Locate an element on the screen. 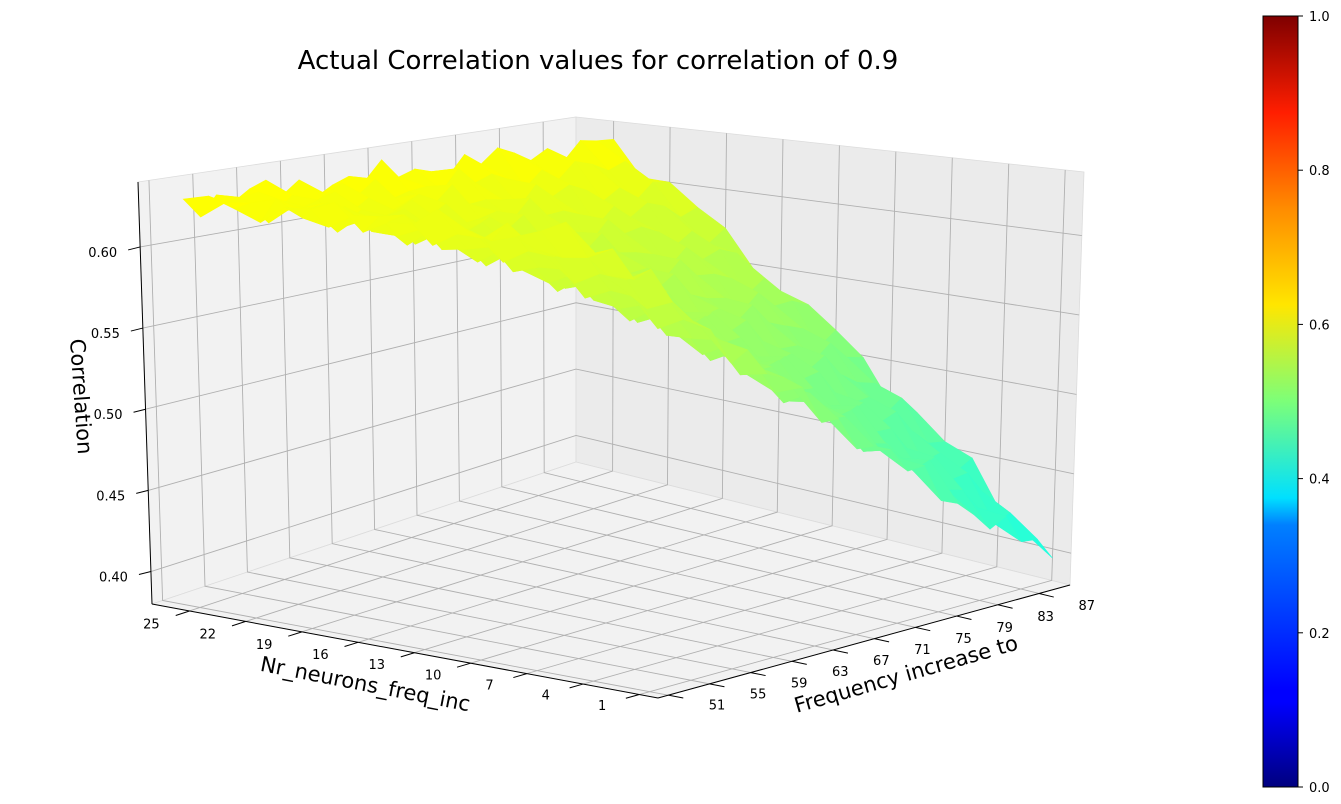  z-tick-label: 0.50 is located at coordinates (108, 415).